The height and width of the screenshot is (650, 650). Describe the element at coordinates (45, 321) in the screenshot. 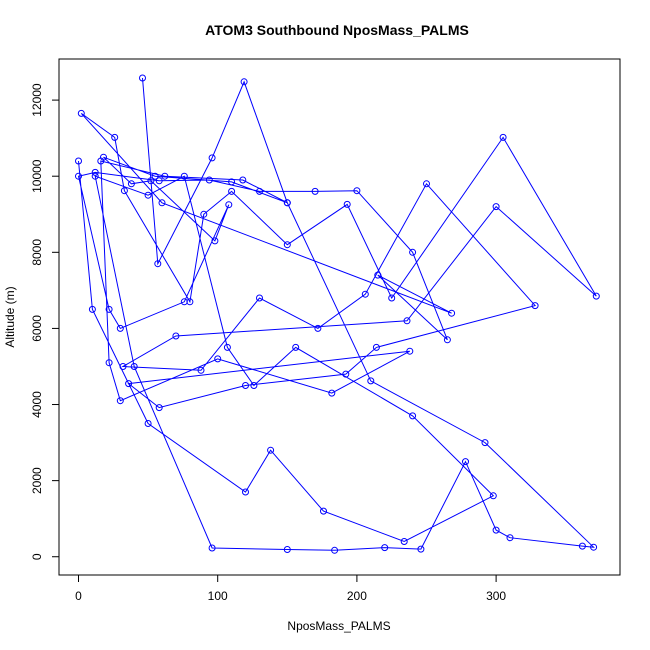

I see `y-axis: 0 2000 4000 6000 8000 10000 12000` at that location.